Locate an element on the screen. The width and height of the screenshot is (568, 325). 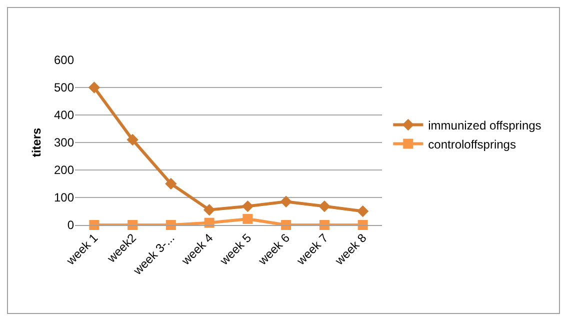
y-tick-label: 500 is located at coordinates (64, 87).